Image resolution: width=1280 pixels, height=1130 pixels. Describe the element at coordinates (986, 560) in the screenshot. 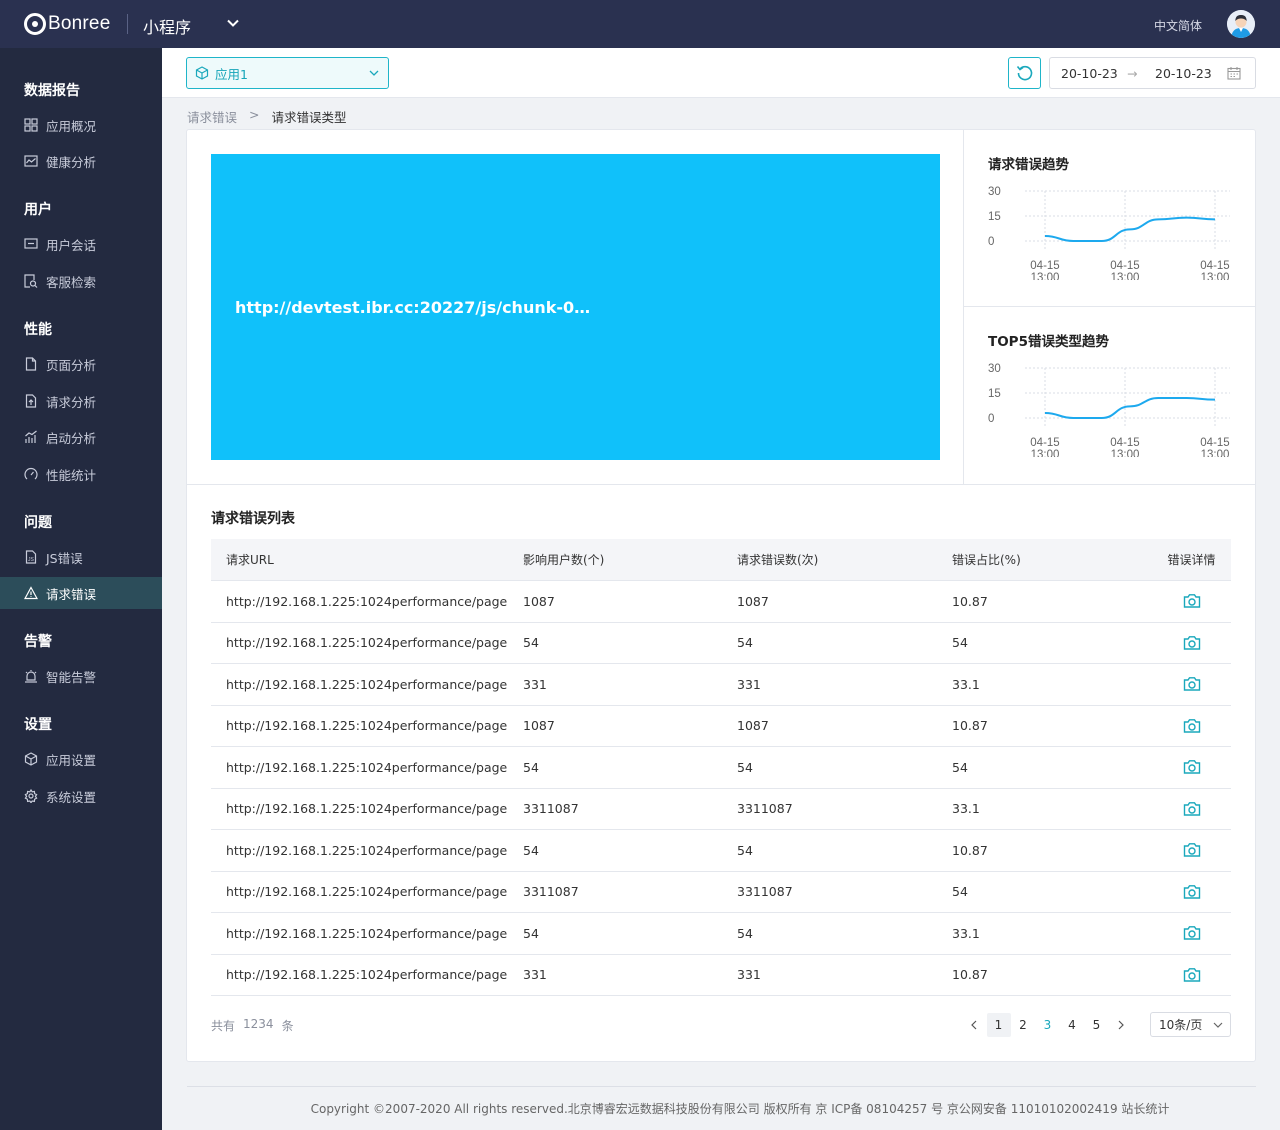

I see `column-header-error-ratio: 错误占比(%)` at that location.